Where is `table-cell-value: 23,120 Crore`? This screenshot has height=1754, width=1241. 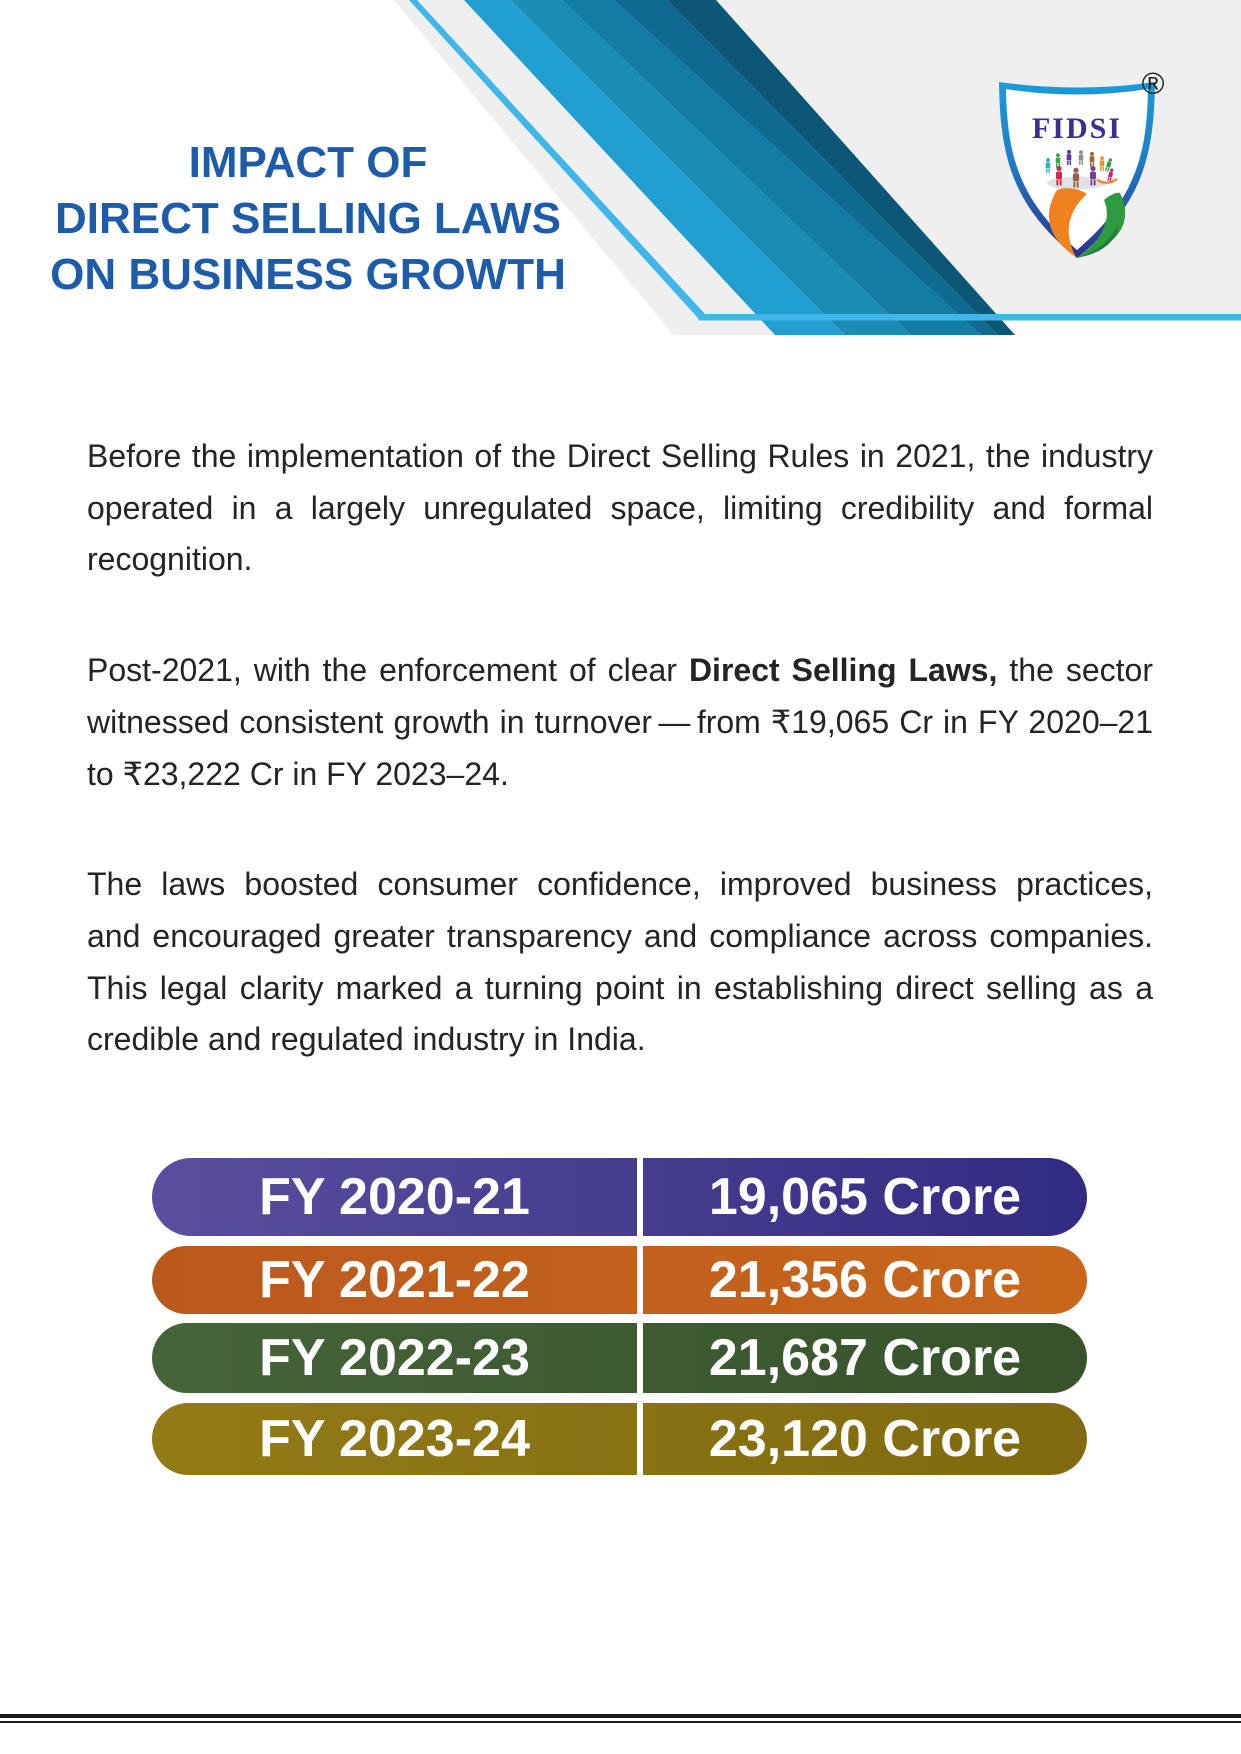 table-cell-value: 23,120 Crore is located at coordinates (865, 1439).